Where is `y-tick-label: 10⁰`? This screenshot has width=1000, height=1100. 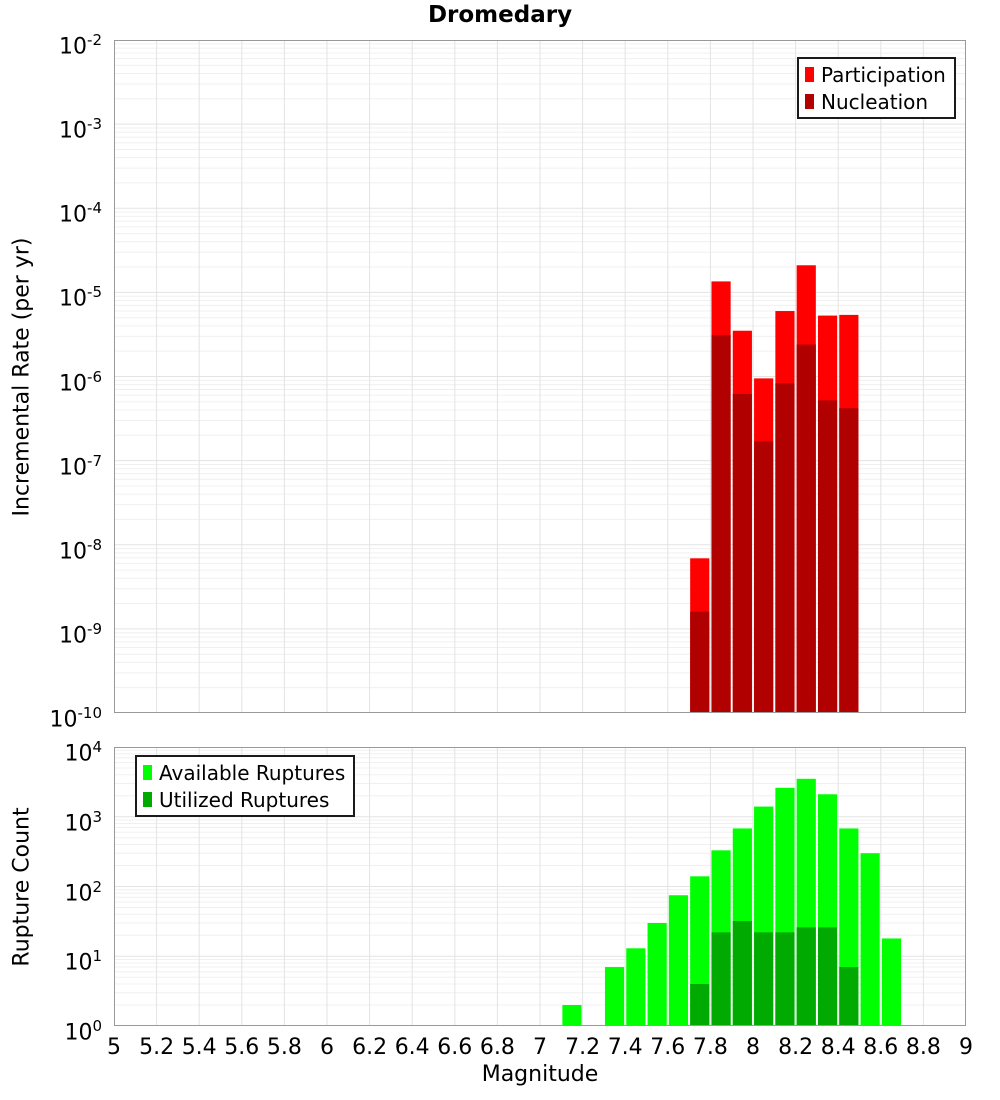
y-tick-label: 10⁰ is located at coordinates (83, 1031).